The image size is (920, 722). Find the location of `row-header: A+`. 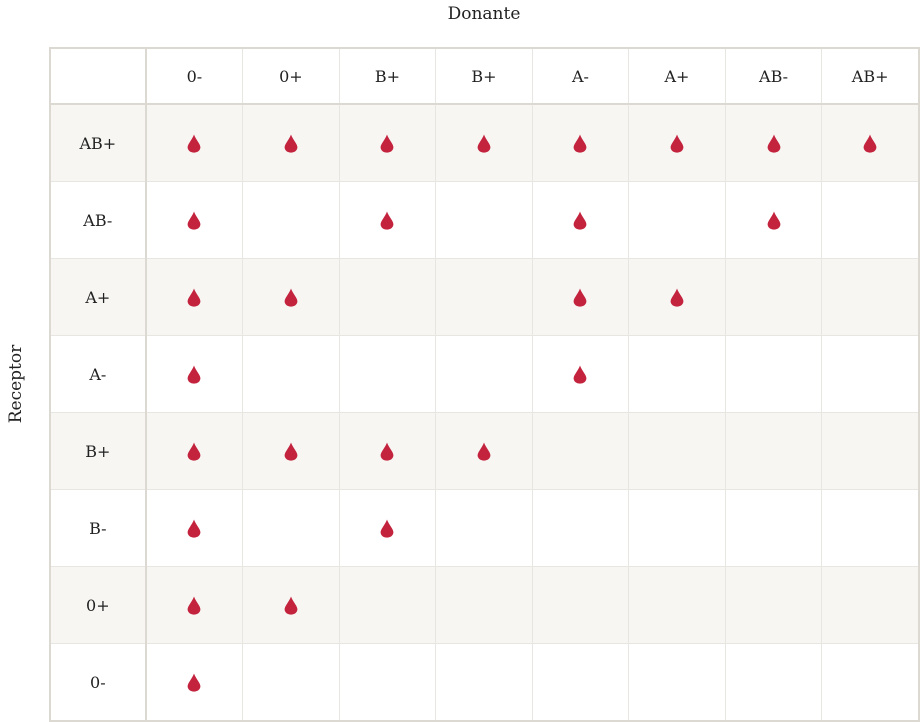

row-header: A+ is located at coordinates (98, 297).